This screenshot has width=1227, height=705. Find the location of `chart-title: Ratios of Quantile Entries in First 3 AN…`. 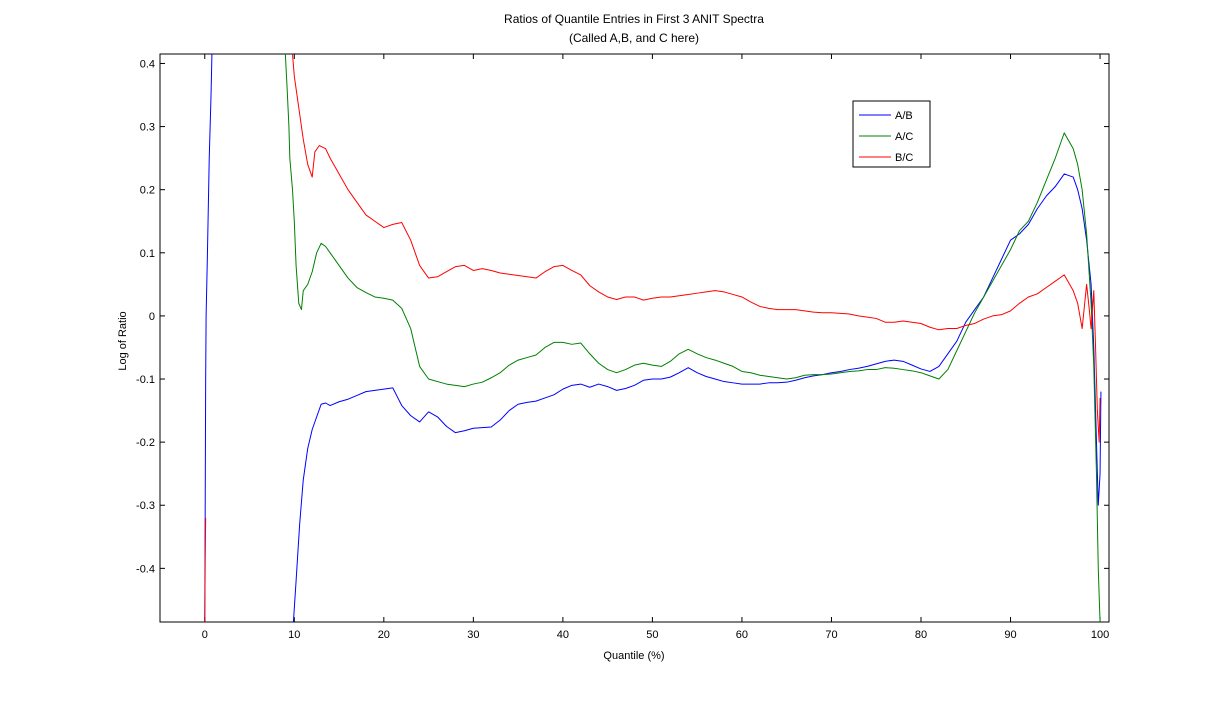

chart-title: Ratios of Quantile Entries in First 3 AN… is located at coordinates (634, 19).